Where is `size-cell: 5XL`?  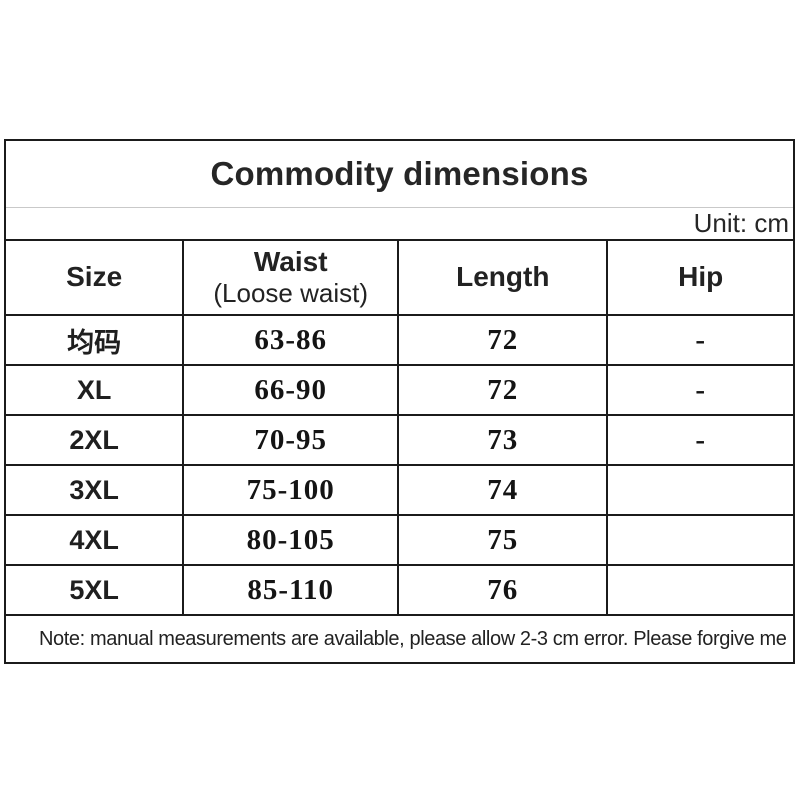
size-cell: 5XL is located at coordinates (94, 590).